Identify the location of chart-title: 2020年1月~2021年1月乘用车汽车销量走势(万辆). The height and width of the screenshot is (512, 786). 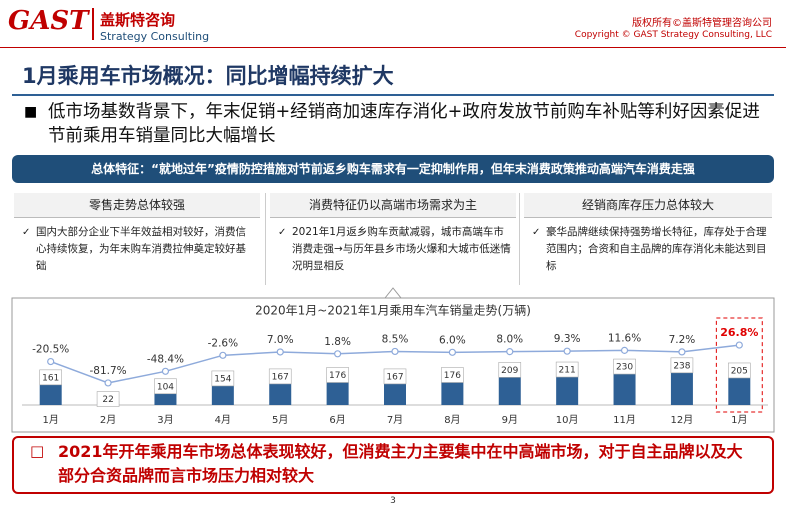
(393, 310).